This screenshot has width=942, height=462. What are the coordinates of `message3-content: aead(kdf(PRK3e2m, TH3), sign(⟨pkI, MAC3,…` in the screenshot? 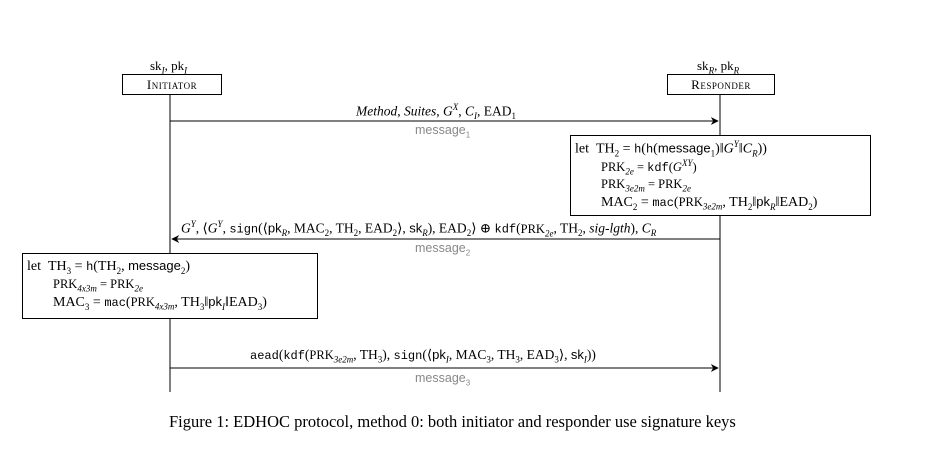 It's located at (423, 356).